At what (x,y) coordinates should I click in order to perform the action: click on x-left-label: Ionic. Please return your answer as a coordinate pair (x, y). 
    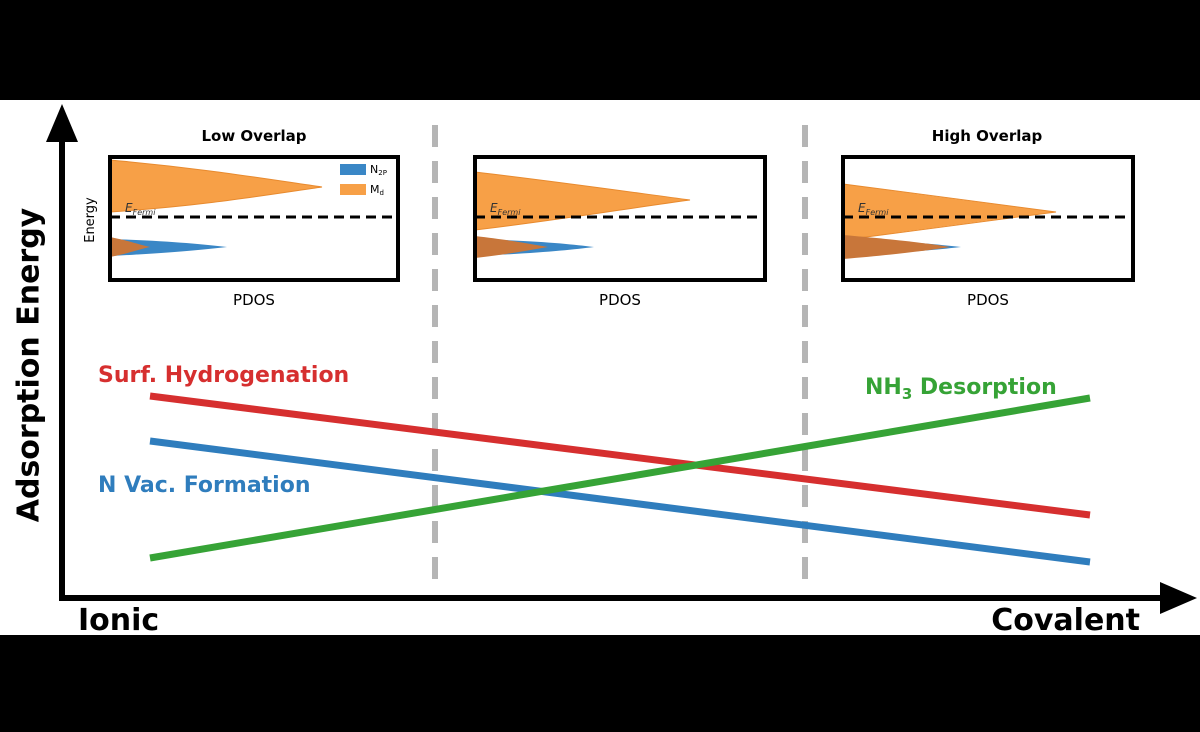
    Looking at the image, I should click on (118, 620).